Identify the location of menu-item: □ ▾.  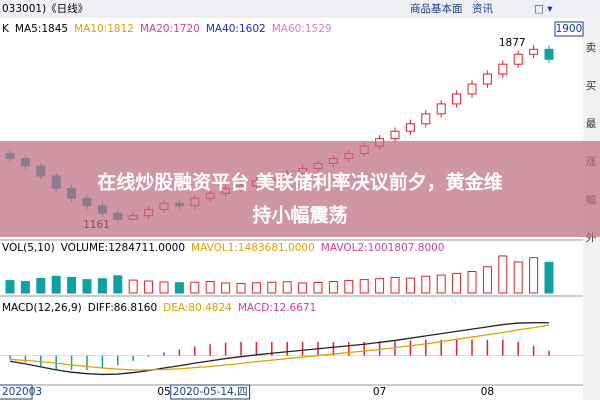
(543, 9).